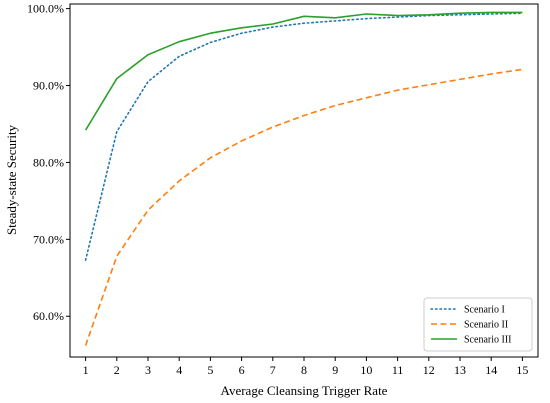  Describe the element at coordinates (48, 86) in the screenshot. I see `y-tick-label: 90.0%` at that location.